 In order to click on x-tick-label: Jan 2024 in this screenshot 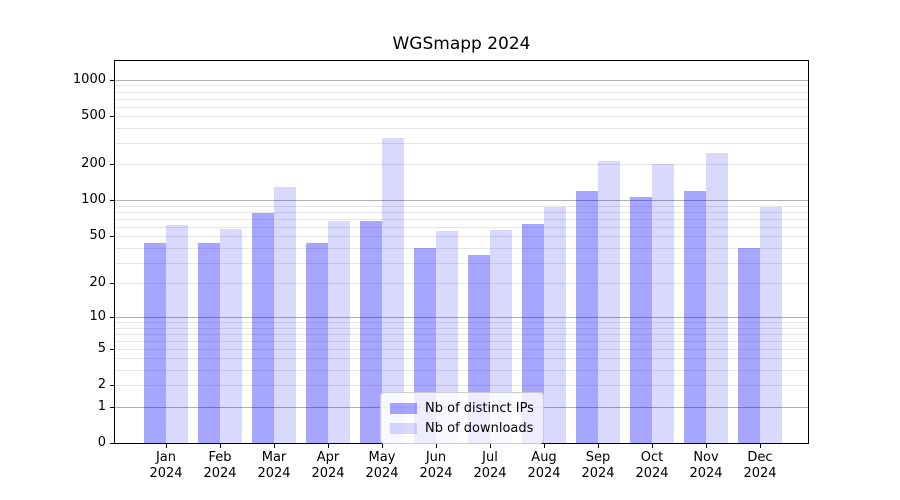, I will do `click(166, 465)`.